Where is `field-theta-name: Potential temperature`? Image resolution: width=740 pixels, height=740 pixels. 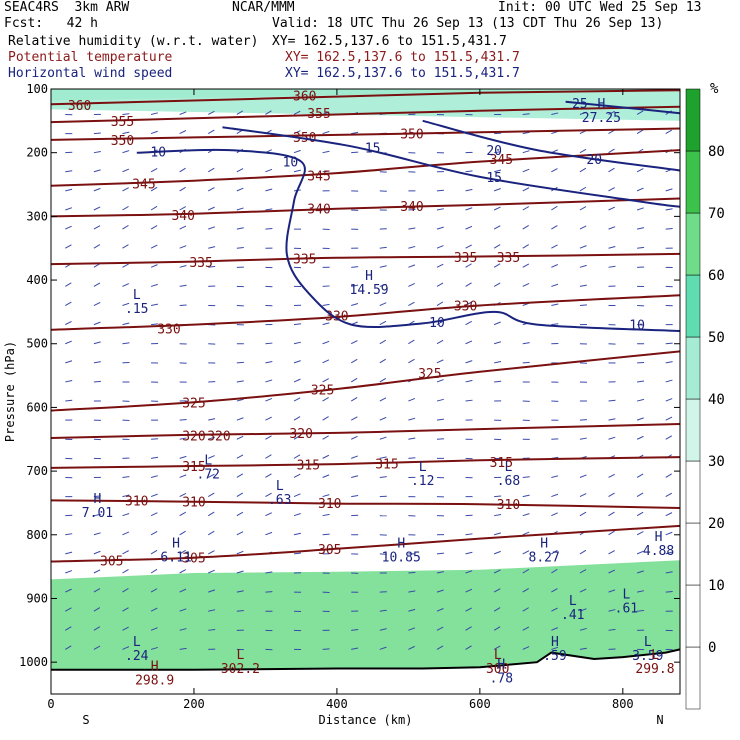
field-theta-name: Potential temperature is located at coordinates (90, 57).